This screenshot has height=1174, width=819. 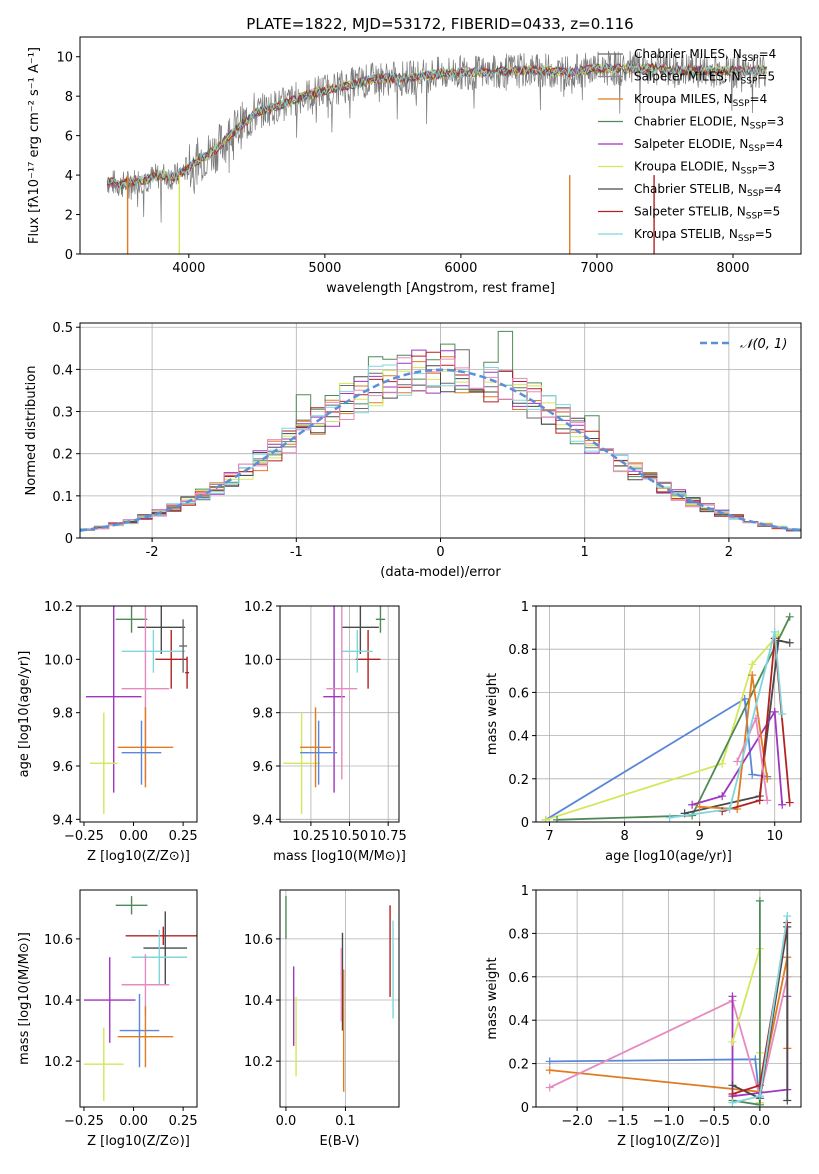 What do you see at coordinates (69, 97) in the screenshot?
I see `y-tick-label: 8` at bounding box center [69, 97].